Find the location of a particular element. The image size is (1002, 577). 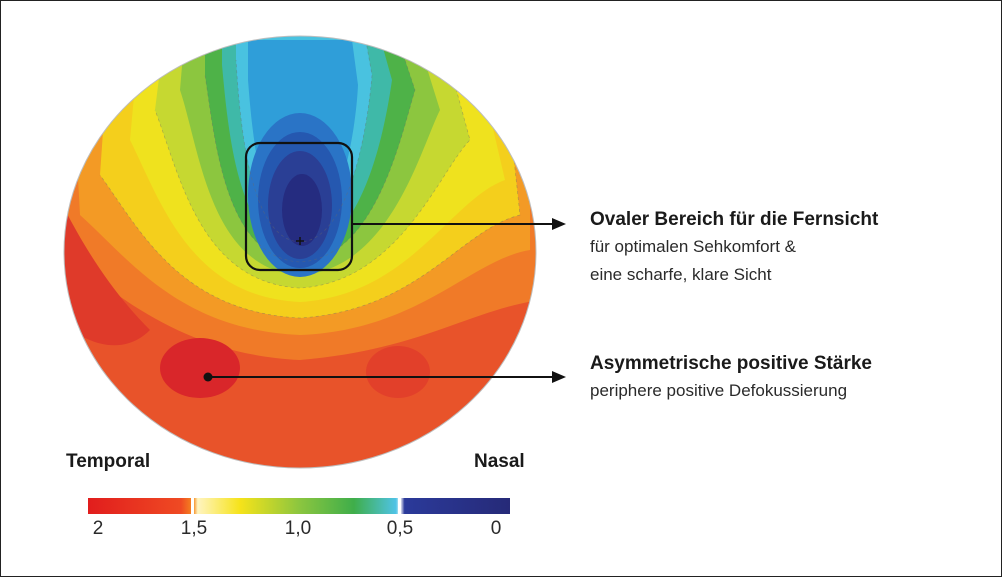

scale-tick-0-5: 0,5 is located at coordinates (400, 528).